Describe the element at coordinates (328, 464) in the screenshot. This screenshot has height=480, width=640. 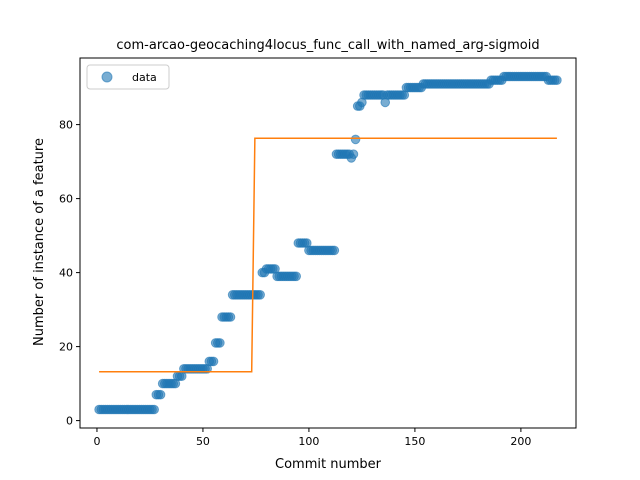
I see `x-axis-label: Commit number` at that location.